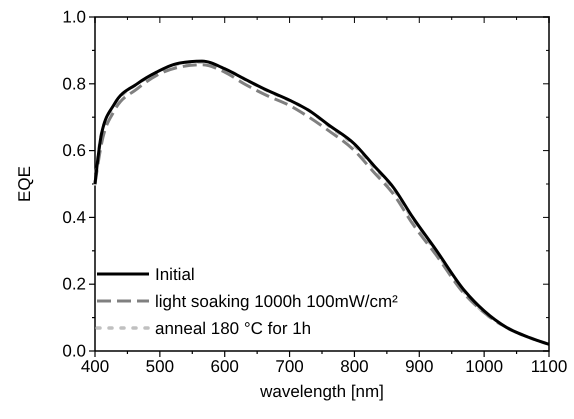 Image resolution: width=574 pixels, height=419 pixels. Describe the element at coordinates (24, 184) in the screenshot. I see `y-axis-title: EQE` at that location.